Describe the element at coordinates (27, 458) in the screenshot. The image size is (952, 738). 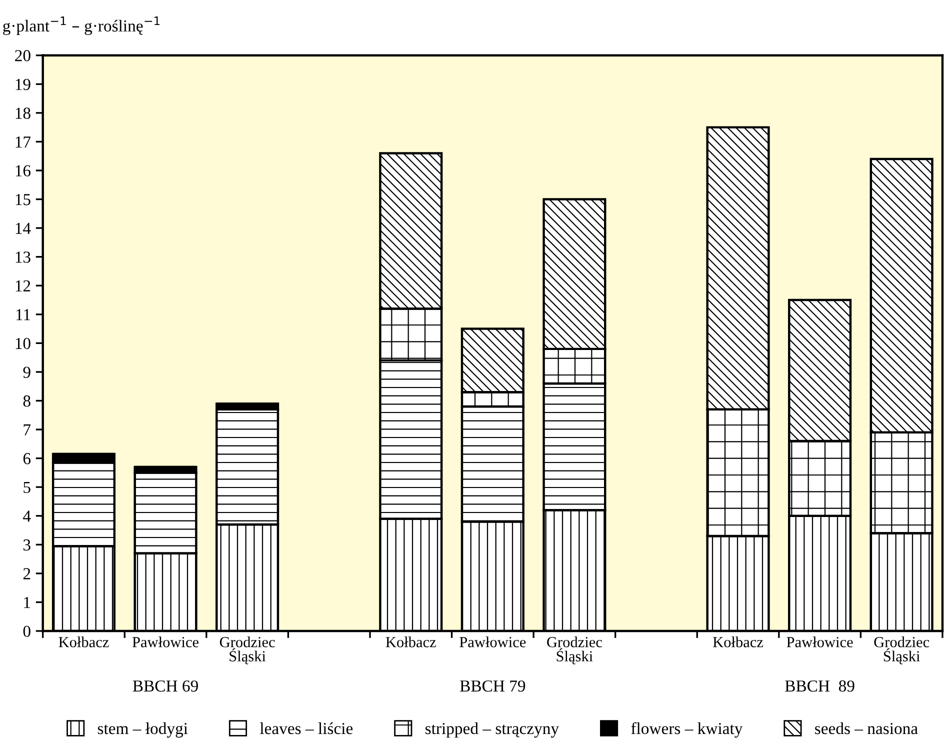
I see `y-tick-label: 6` at that location.